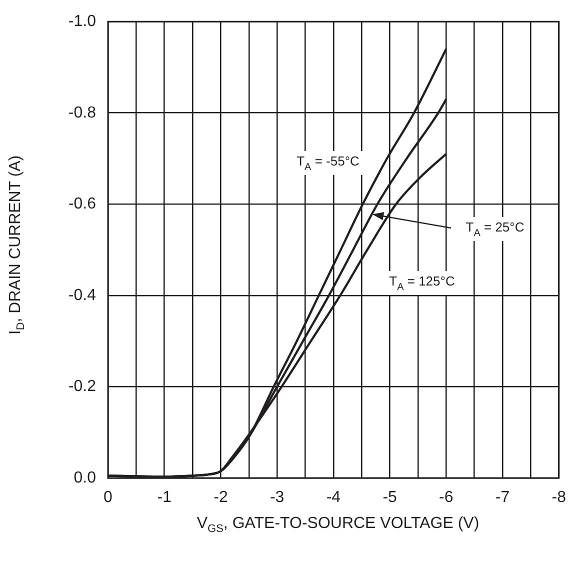 This screenshot has width=576, height=563. I want to click on x-tick-label: -1, so click(164, 497).